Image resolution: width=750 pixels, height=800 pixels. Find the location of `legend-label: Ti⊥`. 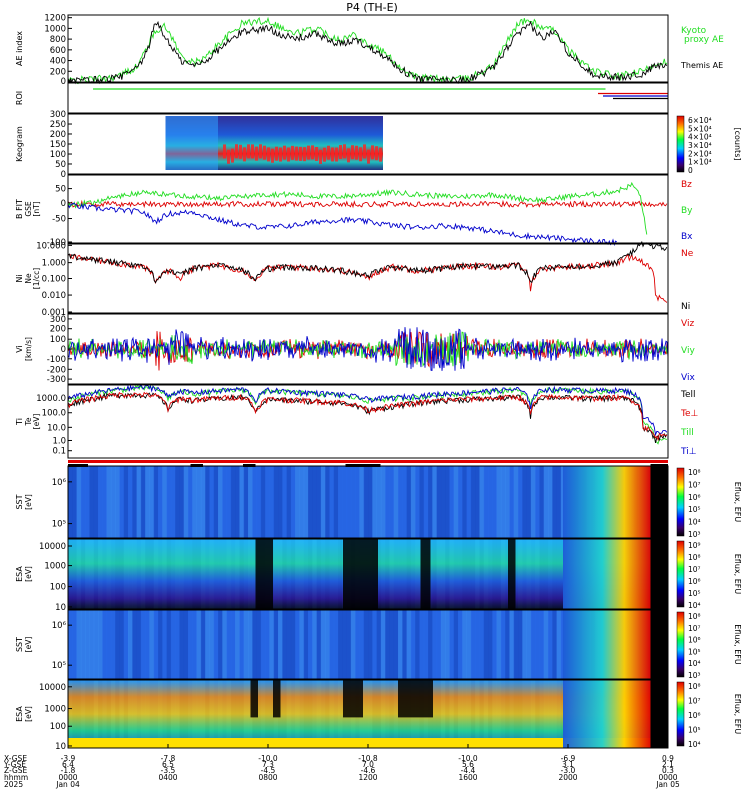

legend-label: Ti⊥ is located at coordinates (688, 452).